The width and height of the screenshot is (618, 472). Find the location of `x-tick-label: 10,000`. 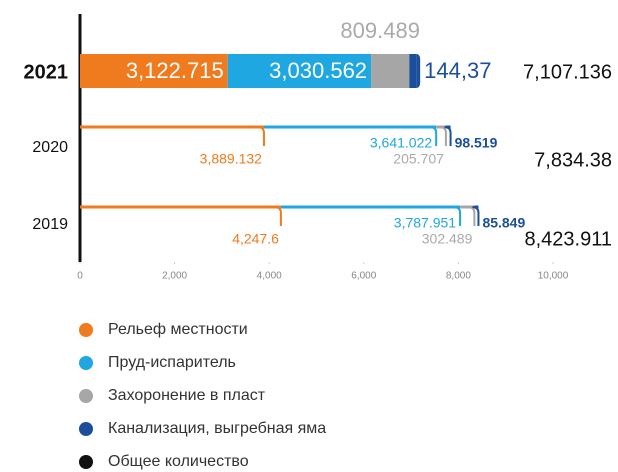

x-tick-label: 10,000 is located at coordinates (553, 276).